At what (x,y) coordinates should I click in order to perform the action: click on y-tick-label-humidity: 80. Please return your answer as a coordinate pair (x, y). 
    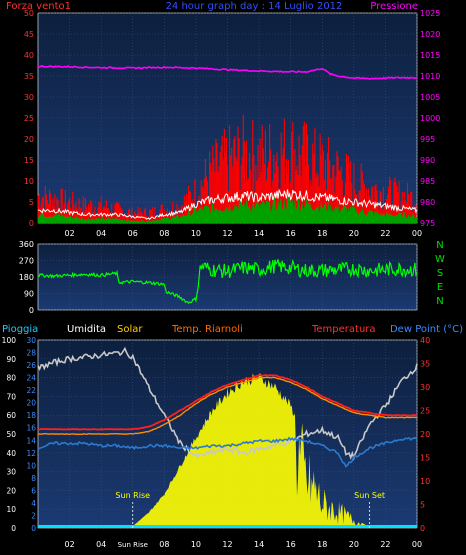
    Looking at the image, I should click on (11, 378).